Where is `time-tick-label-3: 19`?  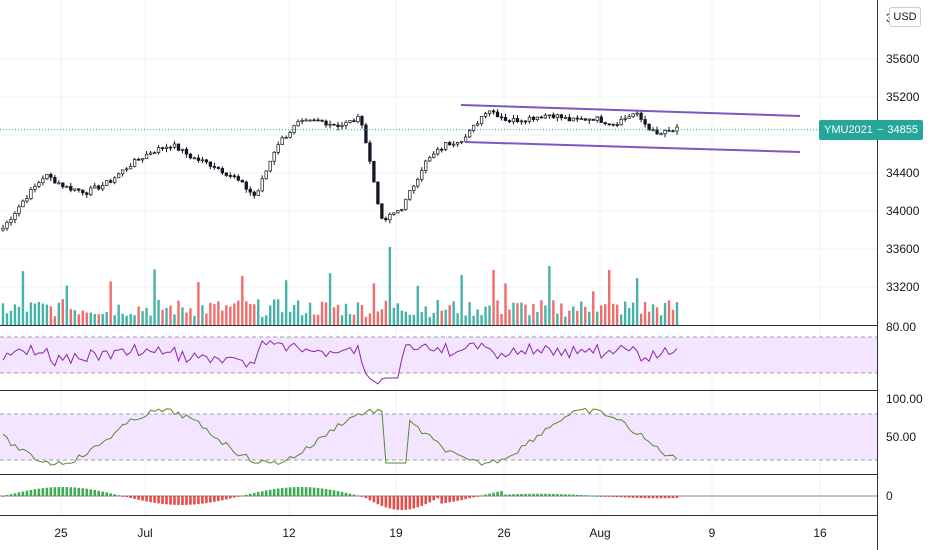 time-tick-label-3: 19 is located at coordinates (396, 533).